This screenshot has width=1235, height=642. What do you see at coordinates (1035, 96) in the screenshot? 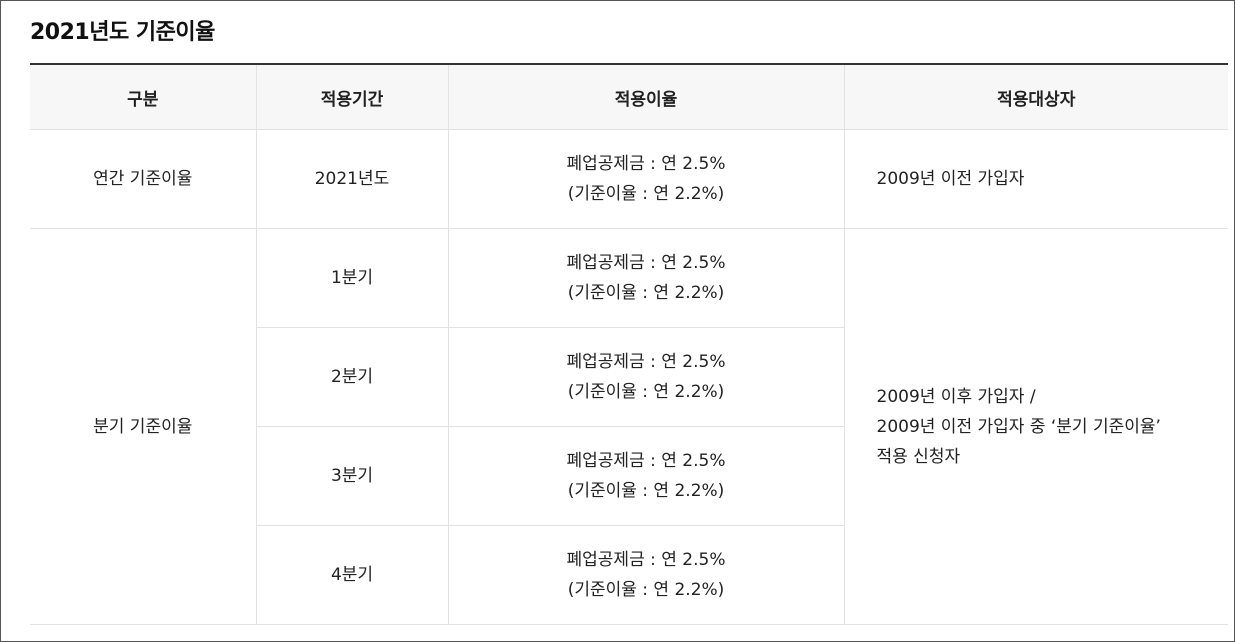
I see `header-target: 적용대상자` at bounding box center [1035, 96].